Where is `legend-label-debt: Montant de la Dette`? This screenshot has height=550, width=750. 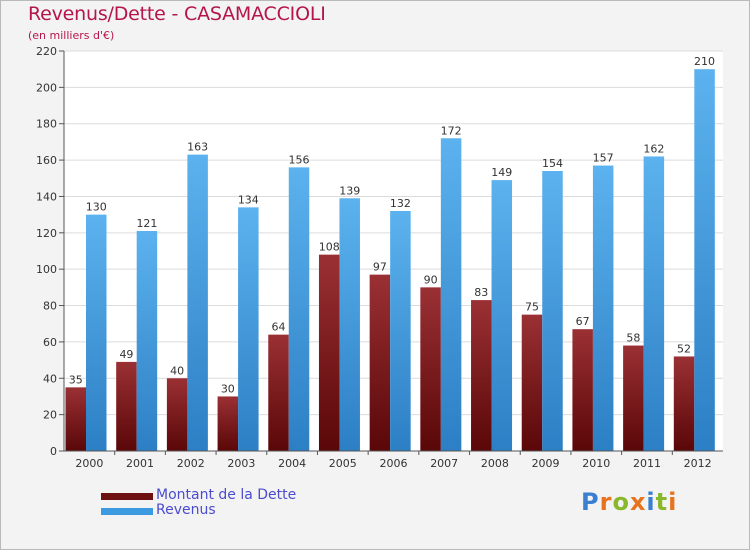 legend-label-debt: Montant de la Dette is located at coordinates (226, 495).